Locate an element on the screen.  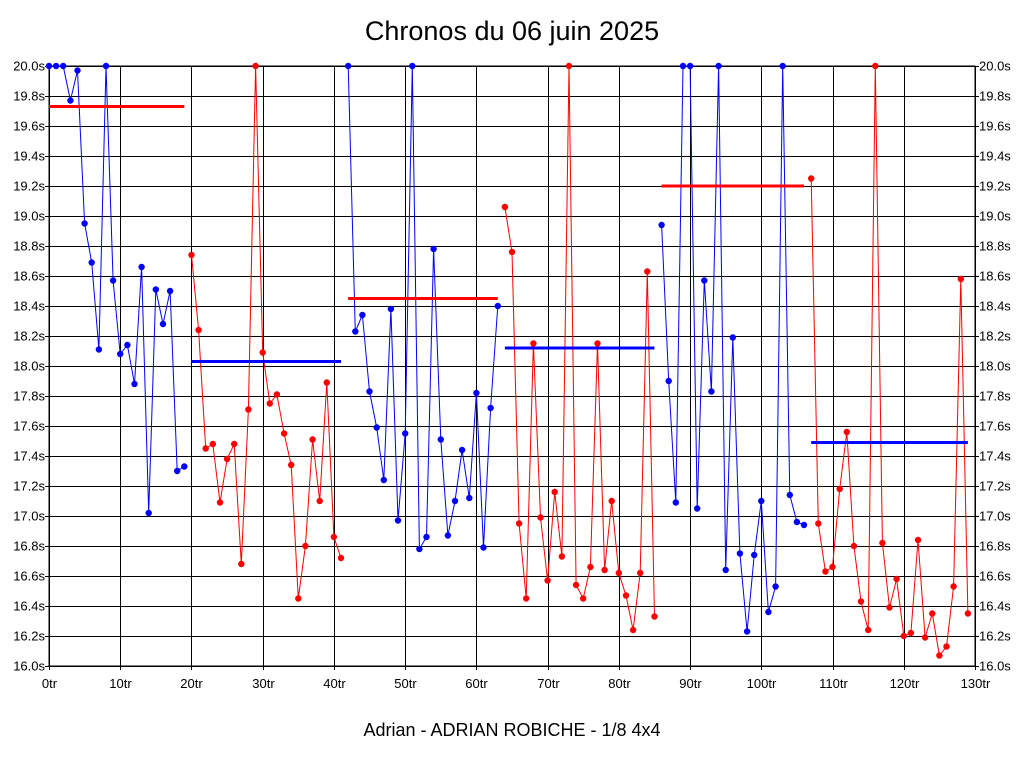
x-tick-label: 90tr is located at coordinates (690, 683).